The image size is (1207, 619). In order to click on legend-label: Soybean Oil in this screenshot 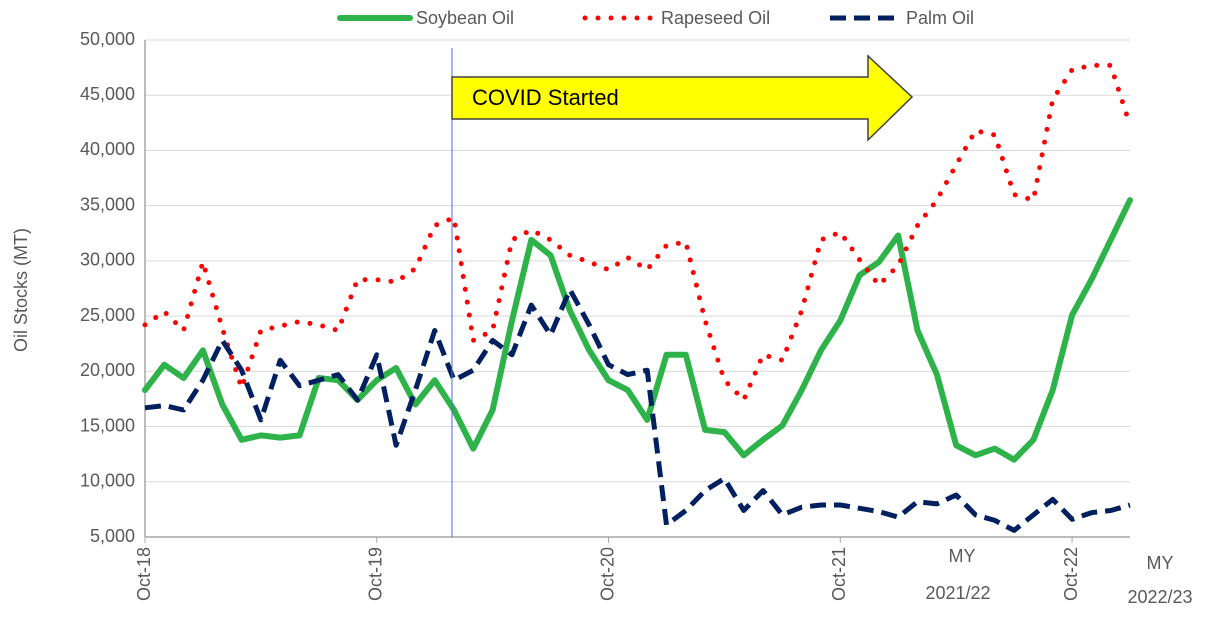, I will do `click(465, 18)`.